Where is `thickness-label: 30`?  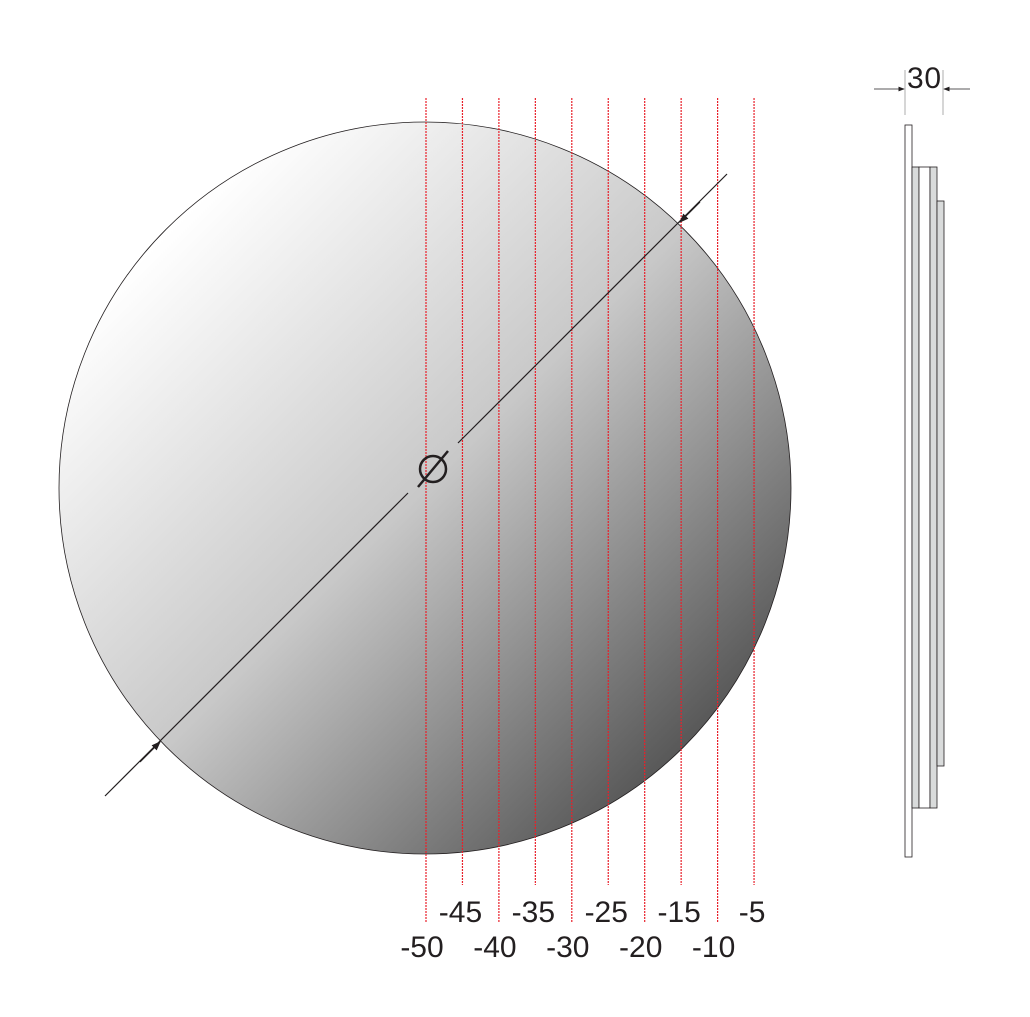 thickness-label: 30 is located at coordinates (924, 78).